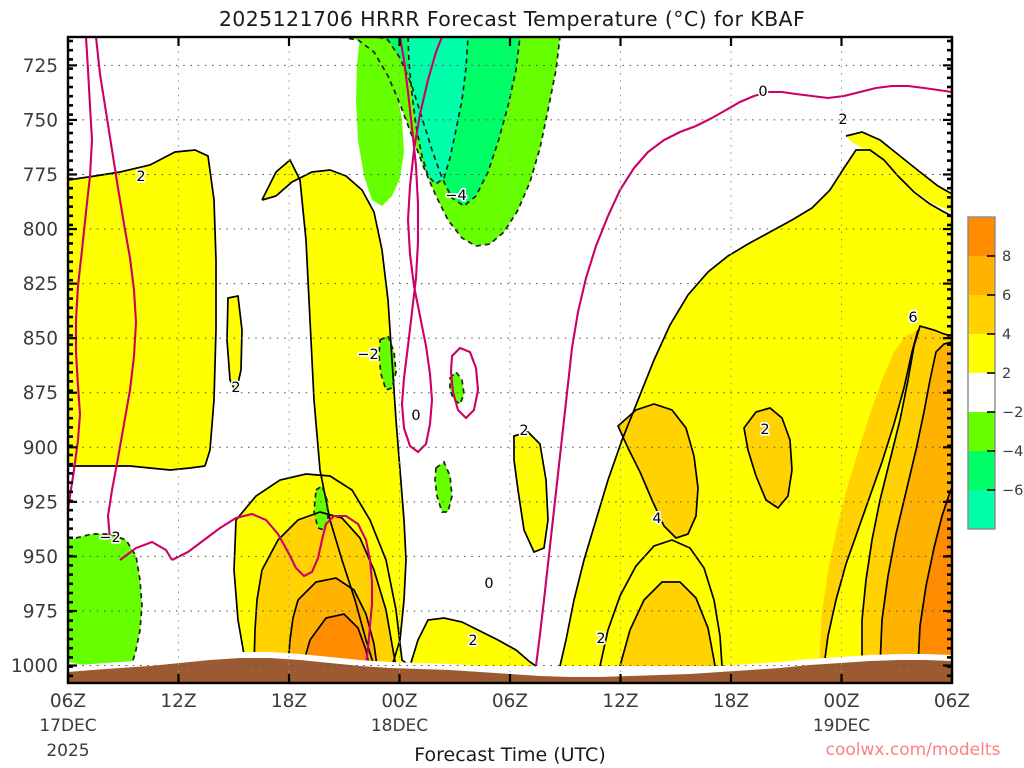 This screenshot has height=768, width=1024. Describe the element at coordinates (768, 458) in the screenshot. I see `fill-gold-col` at that location.